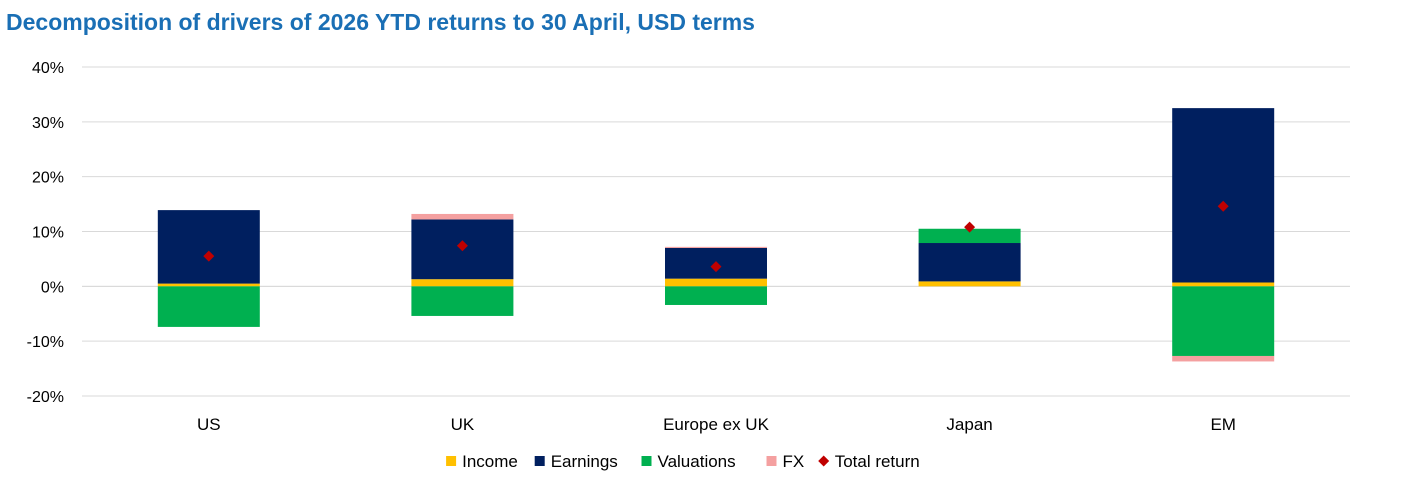  I want to click on total-return-markers, so click(716, 236).